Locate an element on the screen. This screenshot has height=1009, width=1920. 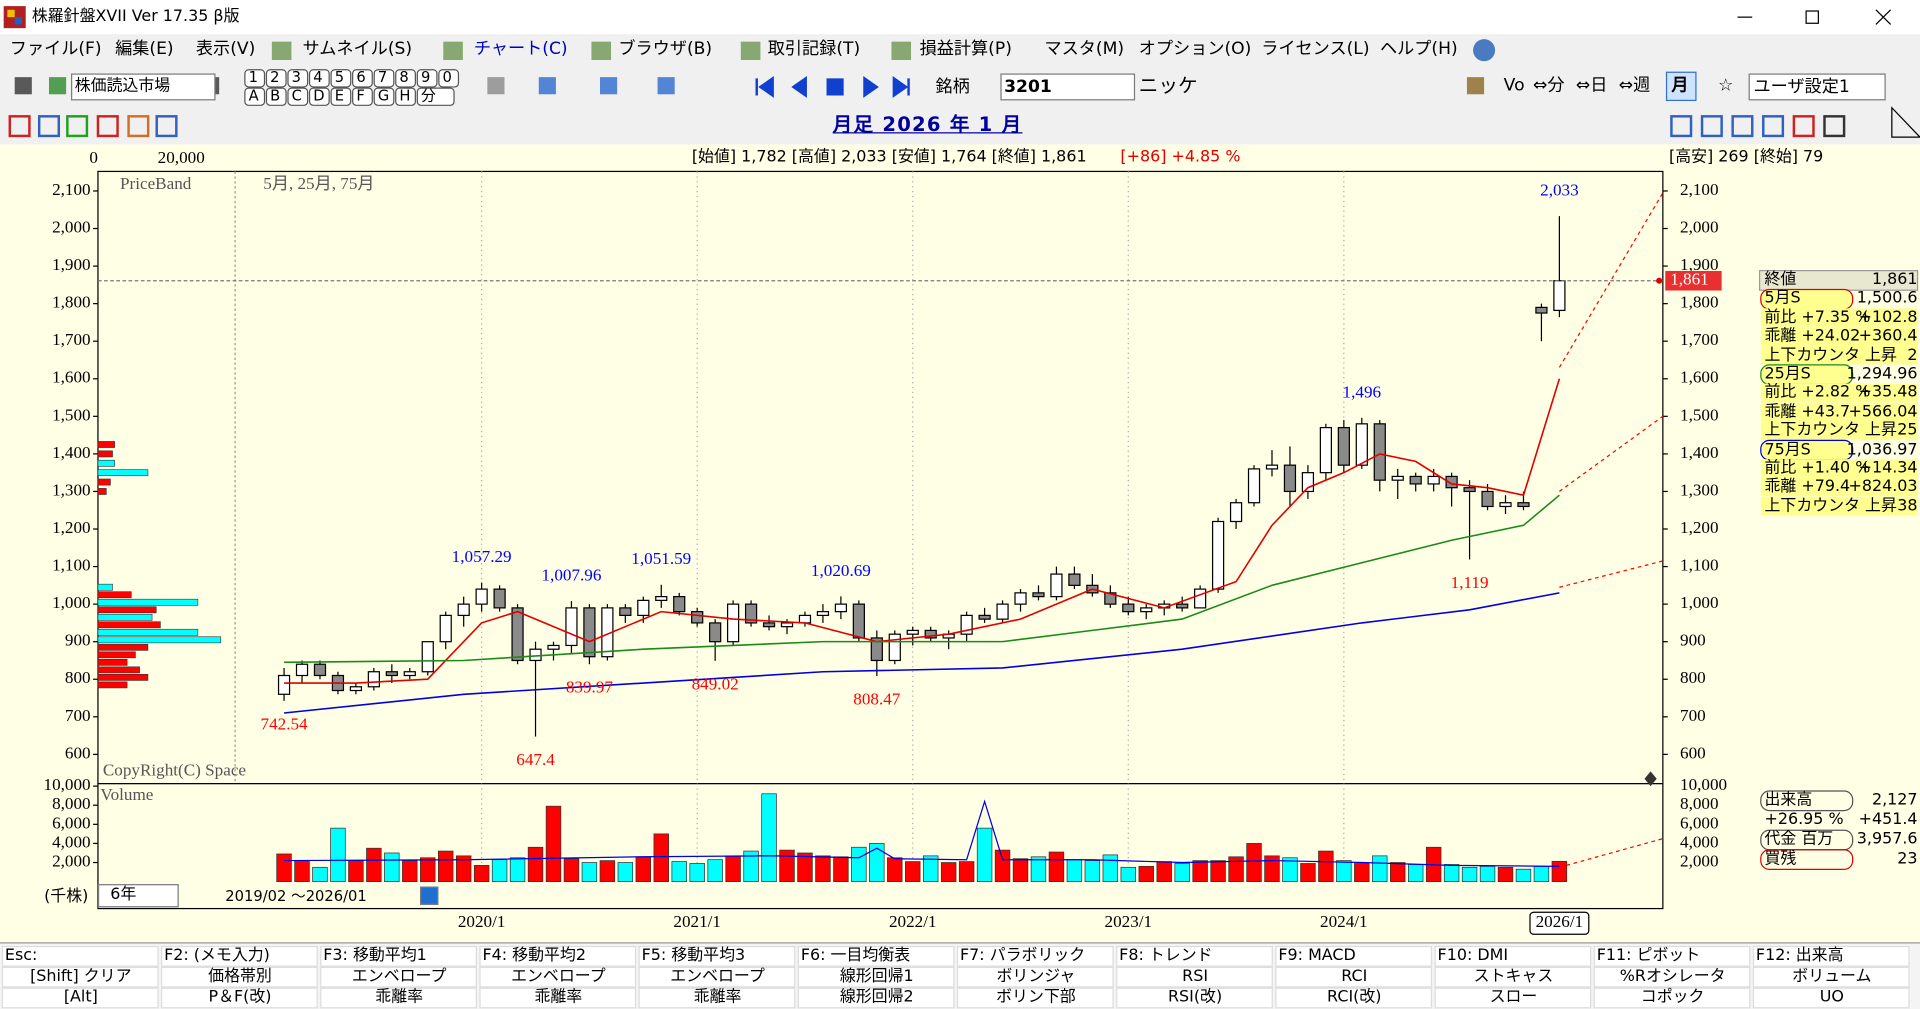
key-label: E is located at coordinates (339, 95).